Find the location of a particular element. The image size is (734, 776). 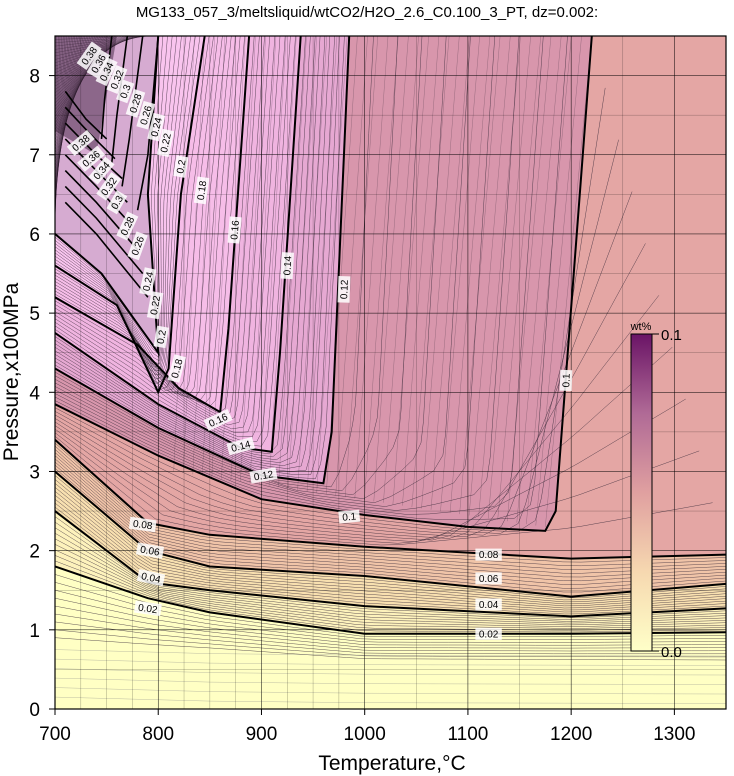

contour-label: 0.18 is located at coordinates (177, 368).